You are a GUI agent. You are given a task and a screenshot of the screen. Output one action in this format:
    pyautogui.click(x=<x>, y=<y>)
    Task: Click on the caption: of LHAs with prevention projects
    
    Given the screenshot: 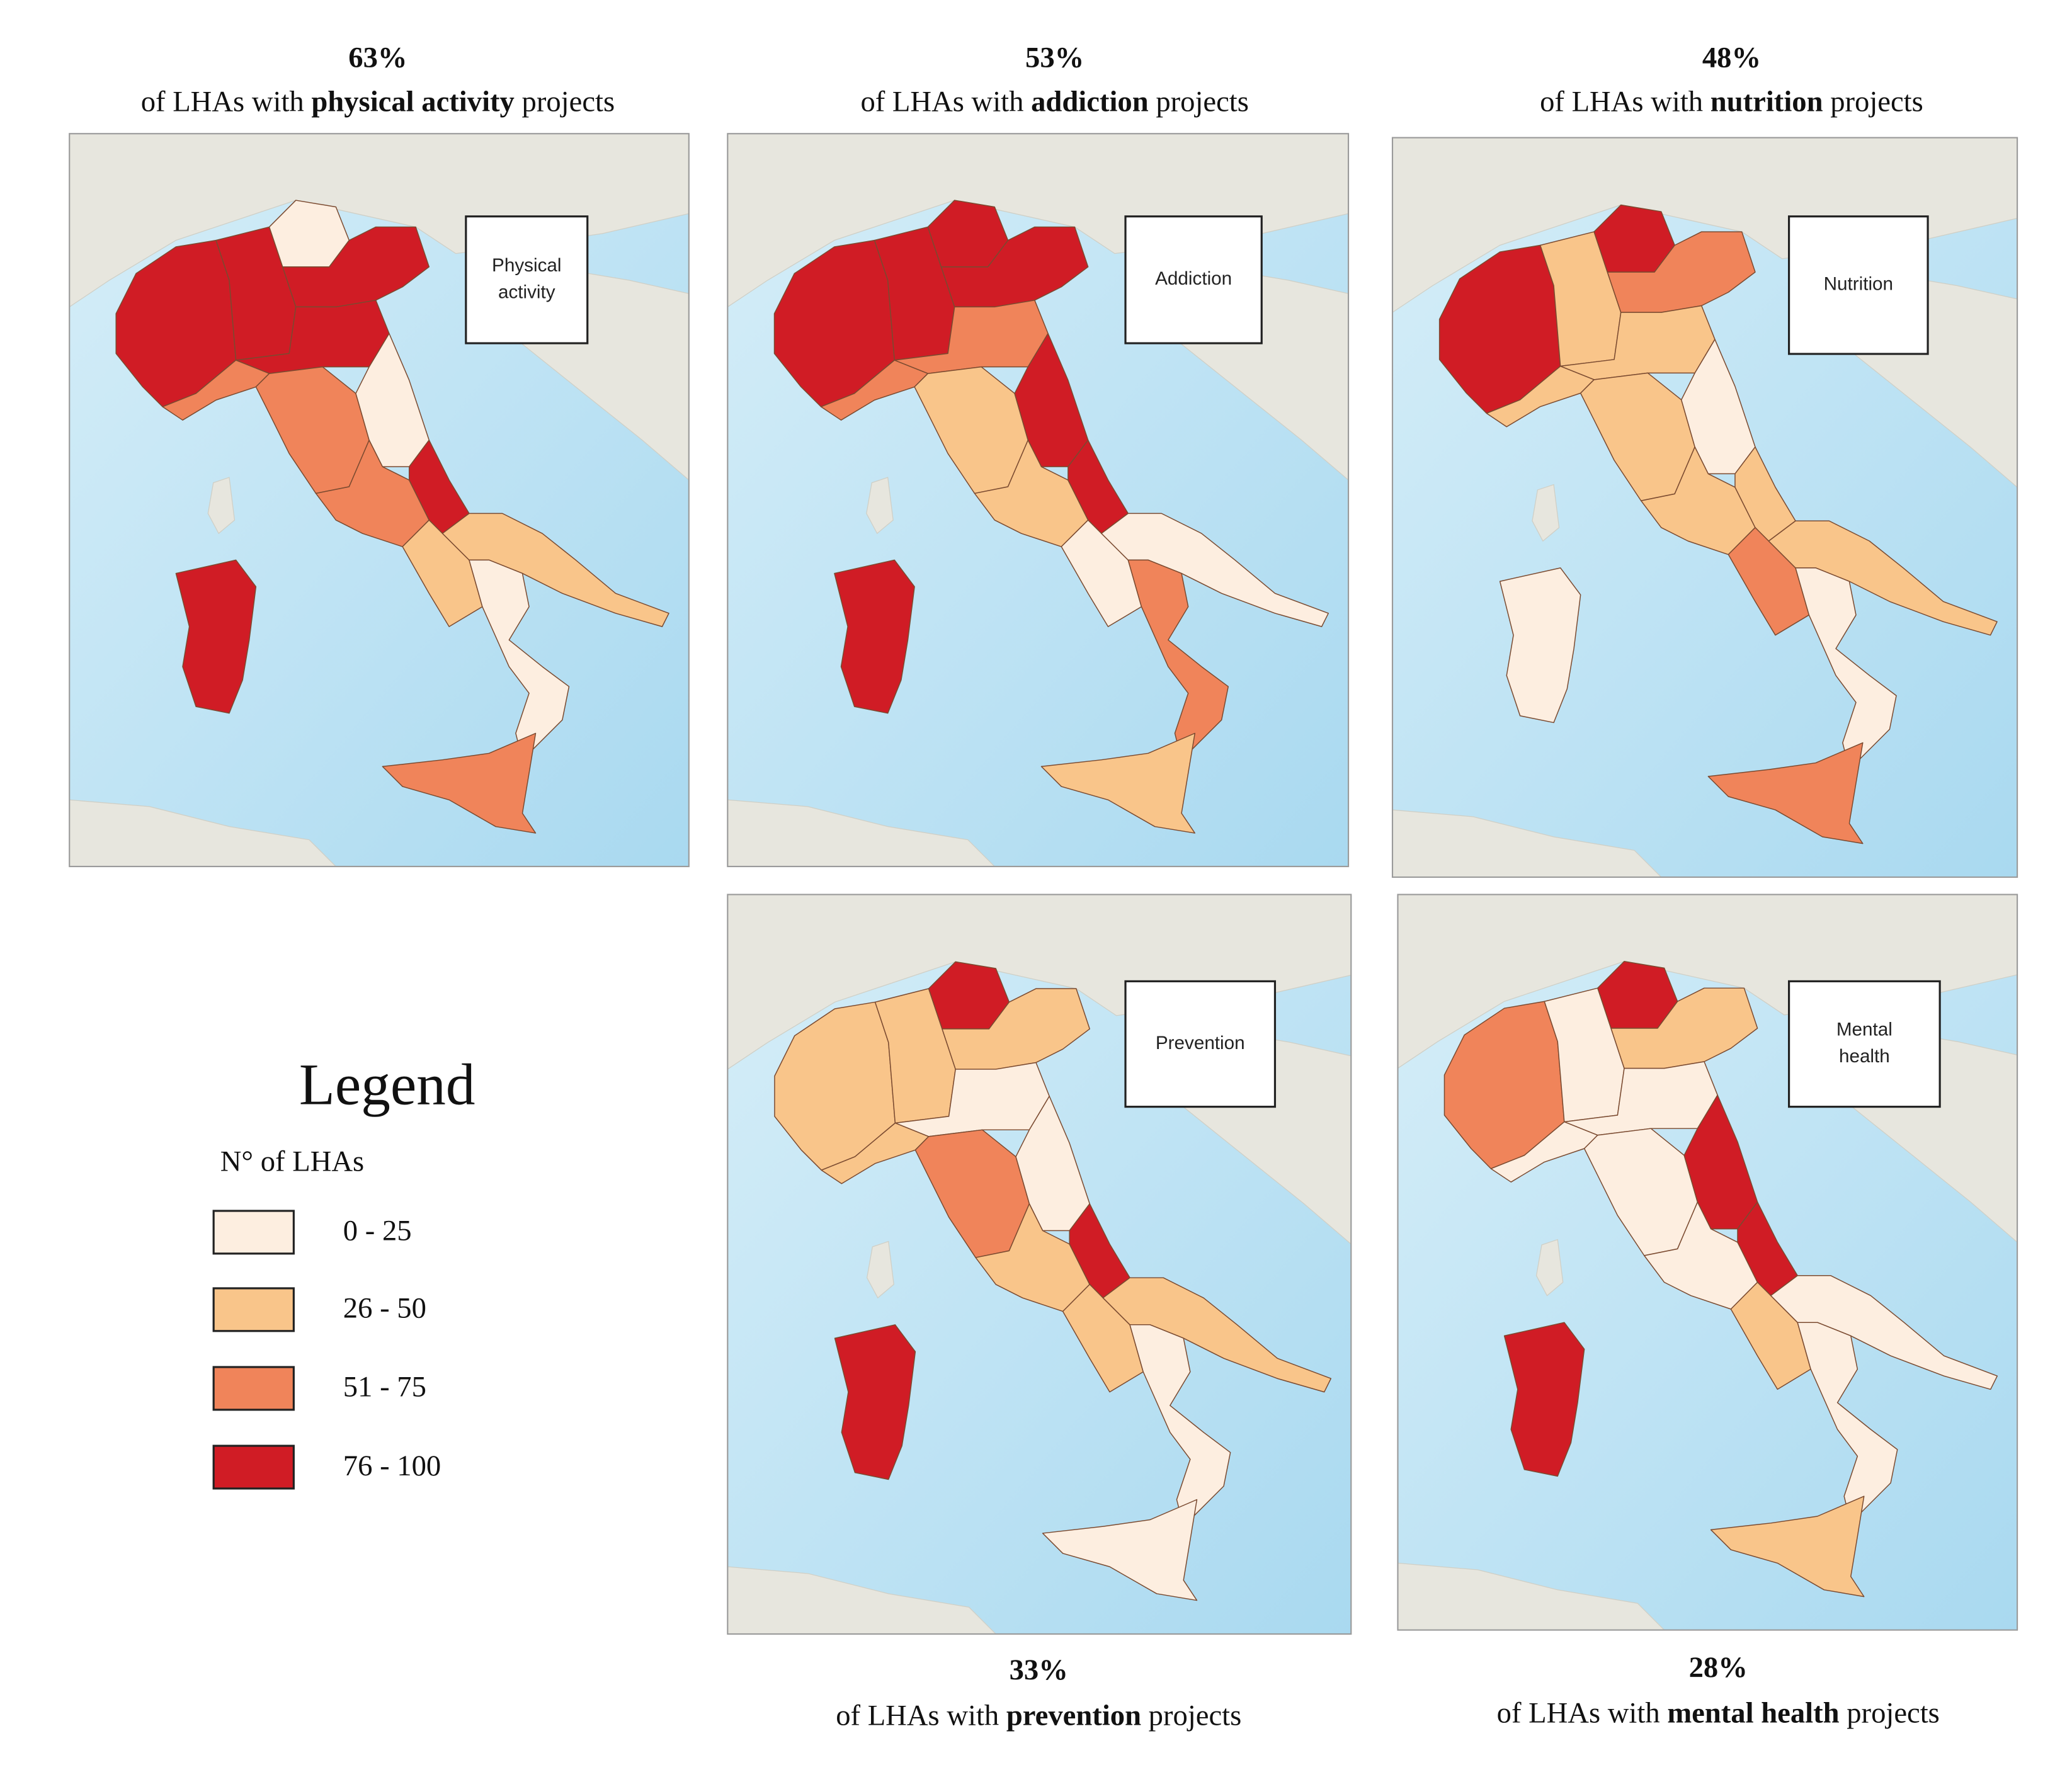 What is the action you would take?
    pyautogui.click(x=1039, y=1715)
    